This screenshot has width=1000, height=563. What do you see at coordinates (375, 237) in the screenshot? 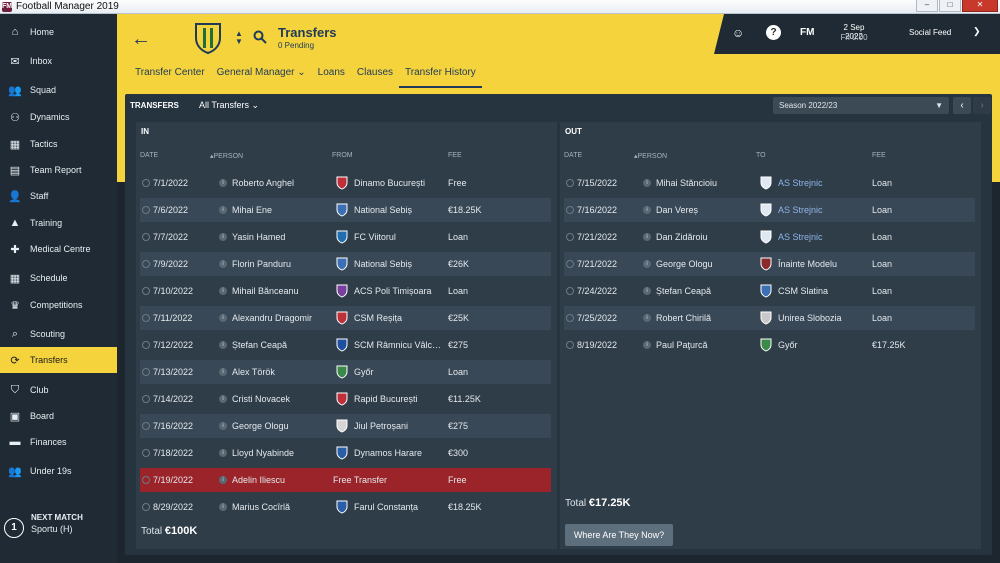
I see `club-name: FC Viitorul` at bounding box center [375, 237].